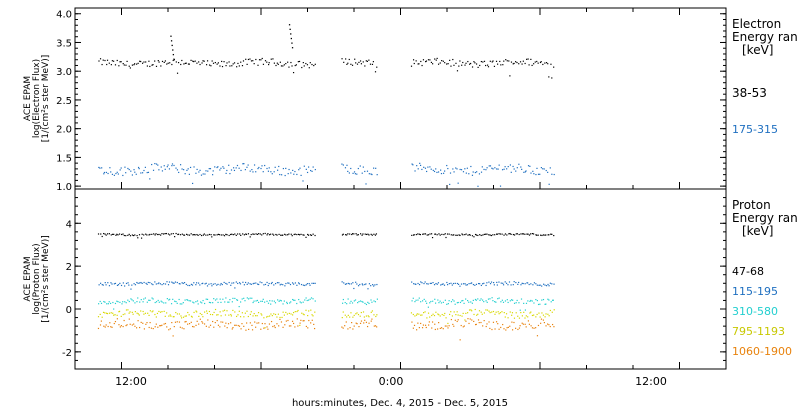 The width and height of the screenshot is (800, 410). I want to click on y-axis-label-line: [1/(cm²s ster MeV)], so click(46, 98).